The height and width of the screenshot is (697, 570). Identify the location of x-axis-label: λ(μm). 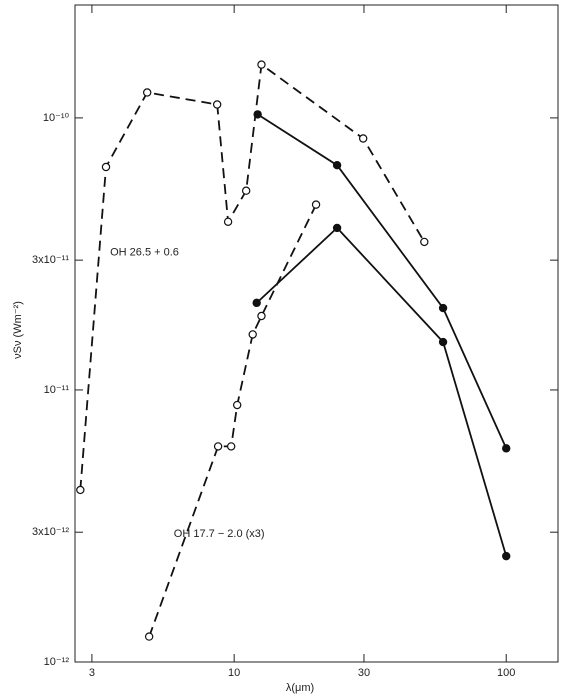
(300, 688).